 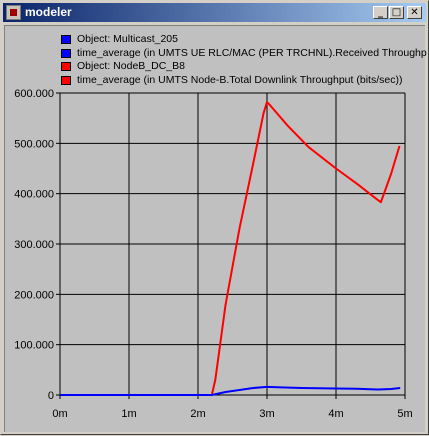 I want to click on y-tick-label: 200.000, so click(x=34, y=295).